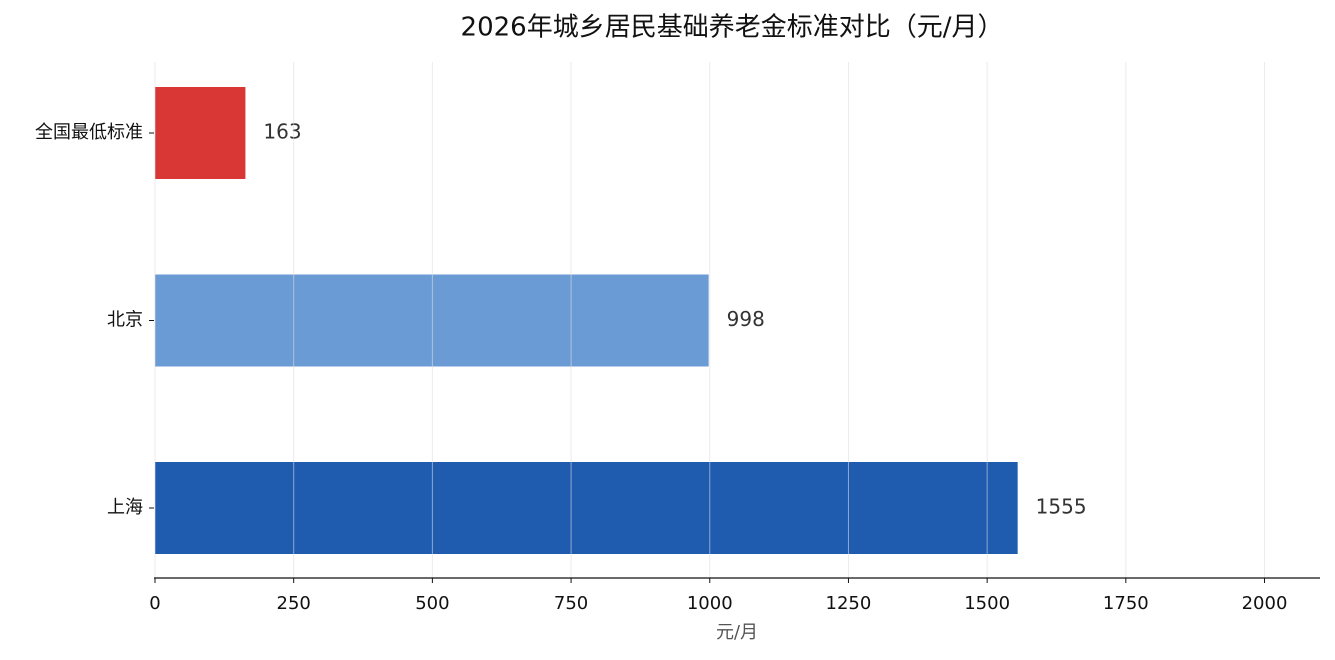 This screenshot has width=1335, height=660. Describe the element at coordinates (849, 603) in the screenshot. I see `x-tick-label: 1250` at that location.